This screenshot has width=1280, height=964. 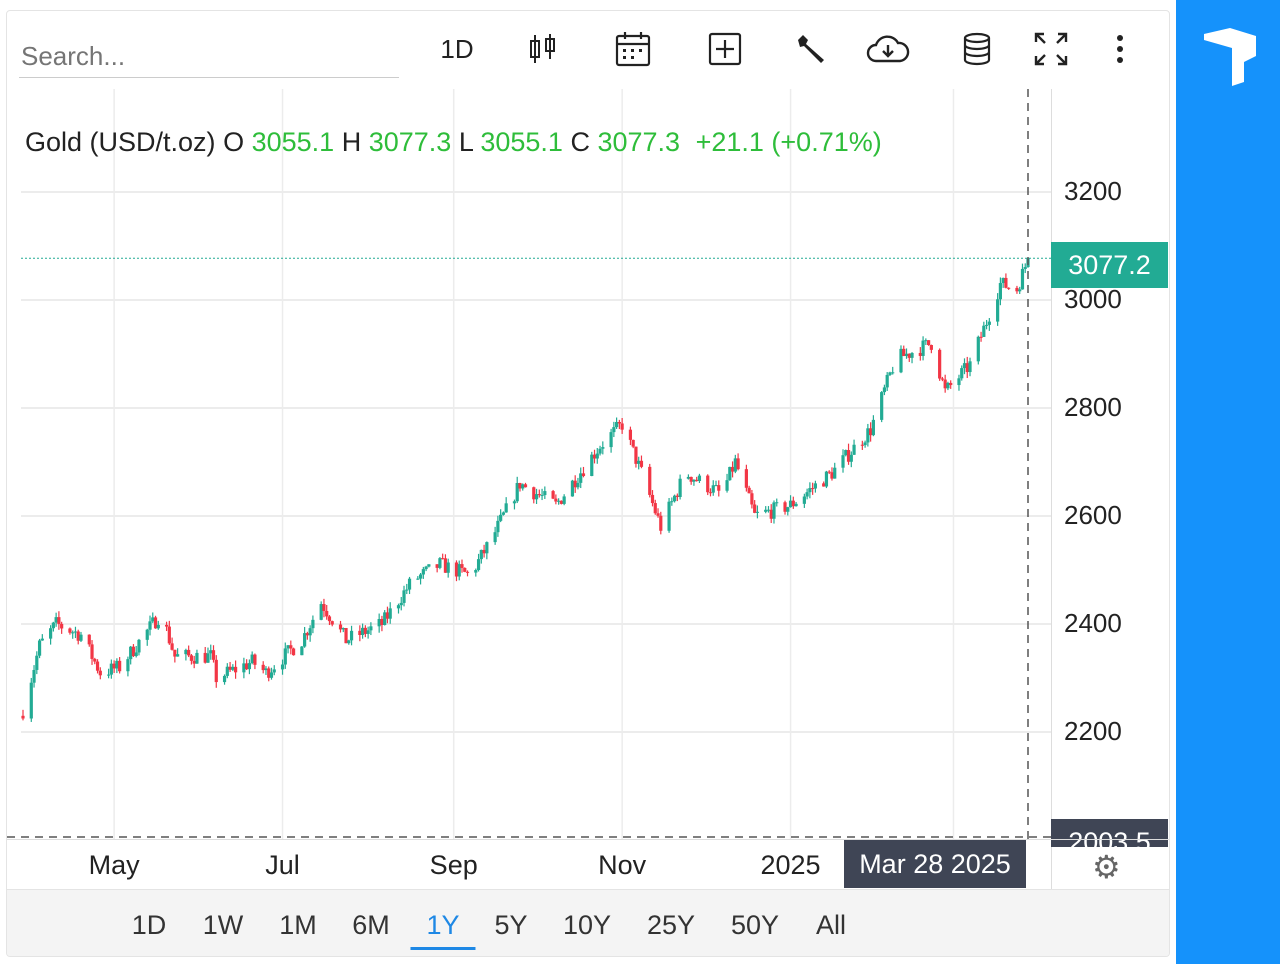 What do you see at coordinates (1228, 482) in the screenshot?
I see `brand-sidebar` at bounding box center [1228, 482].